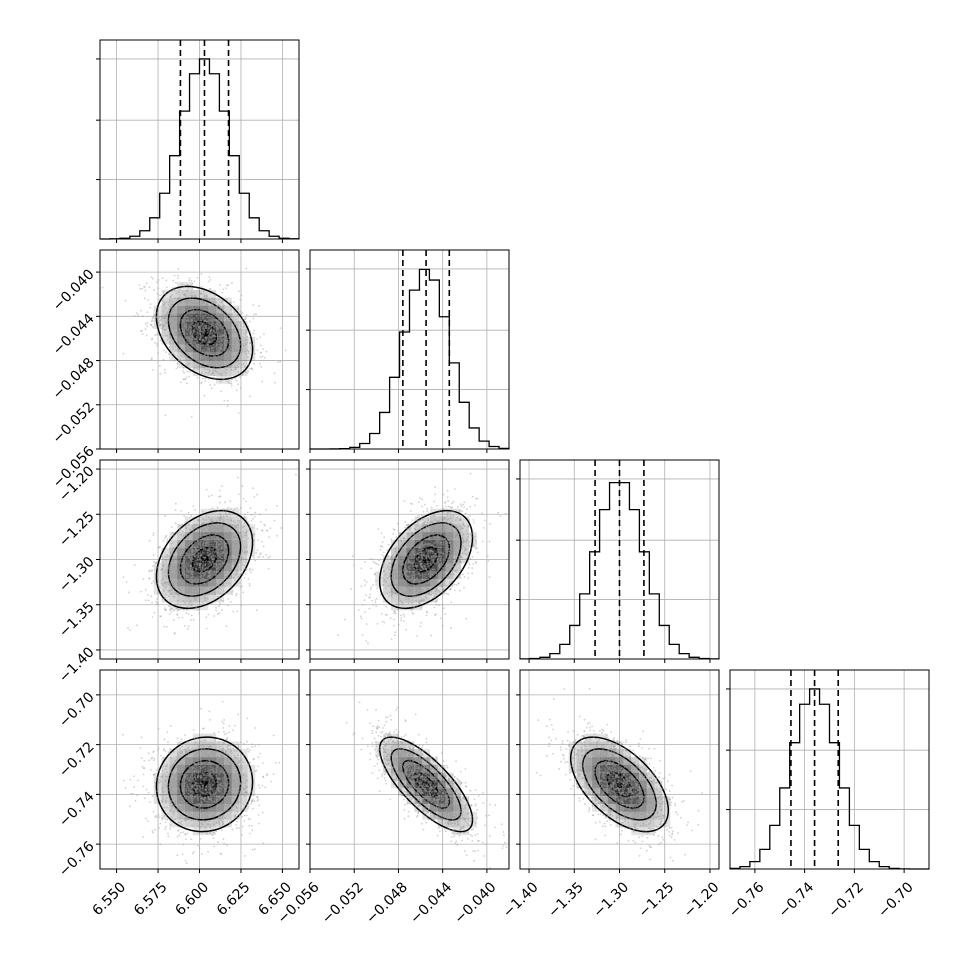  Describe the element at coordinates (234, 899) in the screenshot. I see `x-tick-label: 6.625` at that location.